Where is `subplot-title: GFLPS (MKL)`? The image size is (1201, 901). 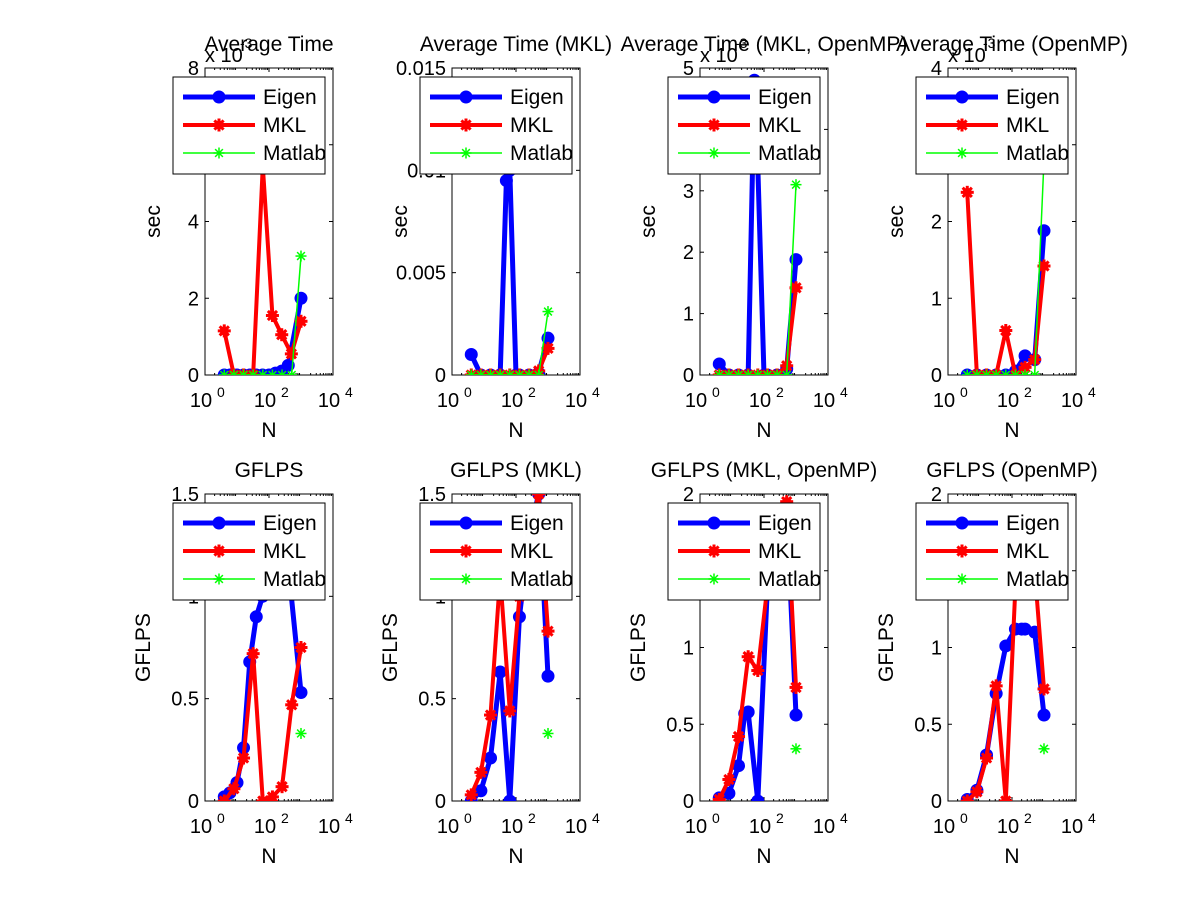
subplot-title: GFLPS (MKL) is located at coordinates (516, 470).